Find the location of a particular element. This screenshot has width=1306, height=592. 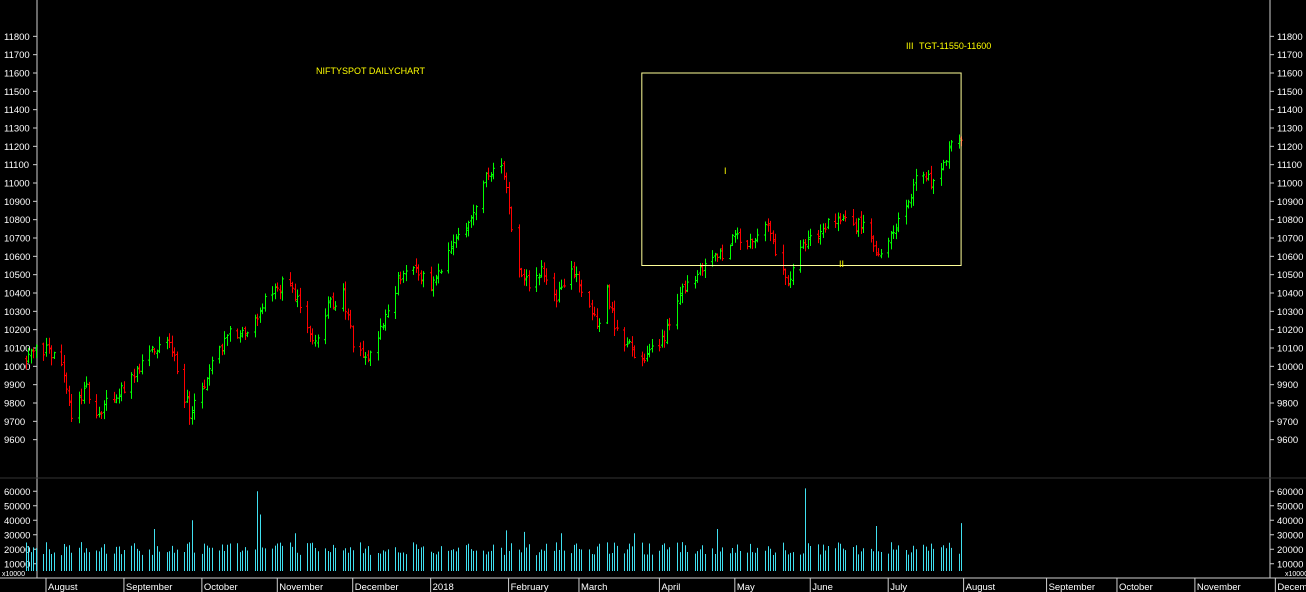

price-tick-label-left: 10800 is located at coordinates (17, 220).